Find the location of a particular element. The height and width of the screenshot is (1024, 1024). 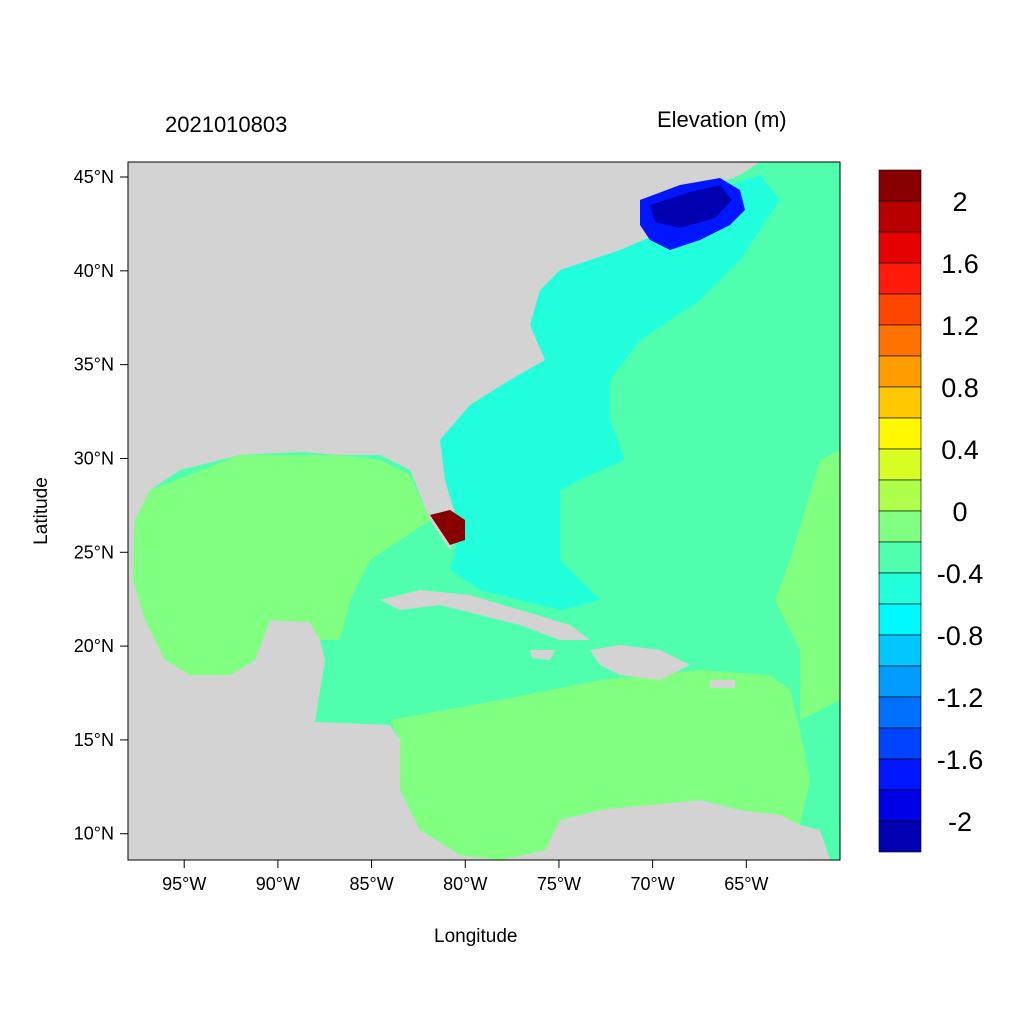

x-tick-label: 90°W is located at coordinates (278, 884).